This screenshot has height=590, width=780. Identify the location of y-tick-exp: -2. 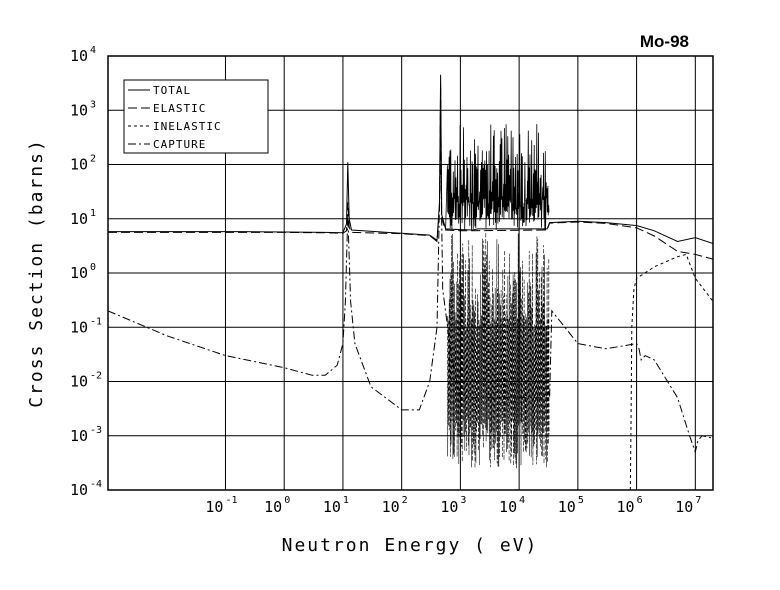
(96, 376).